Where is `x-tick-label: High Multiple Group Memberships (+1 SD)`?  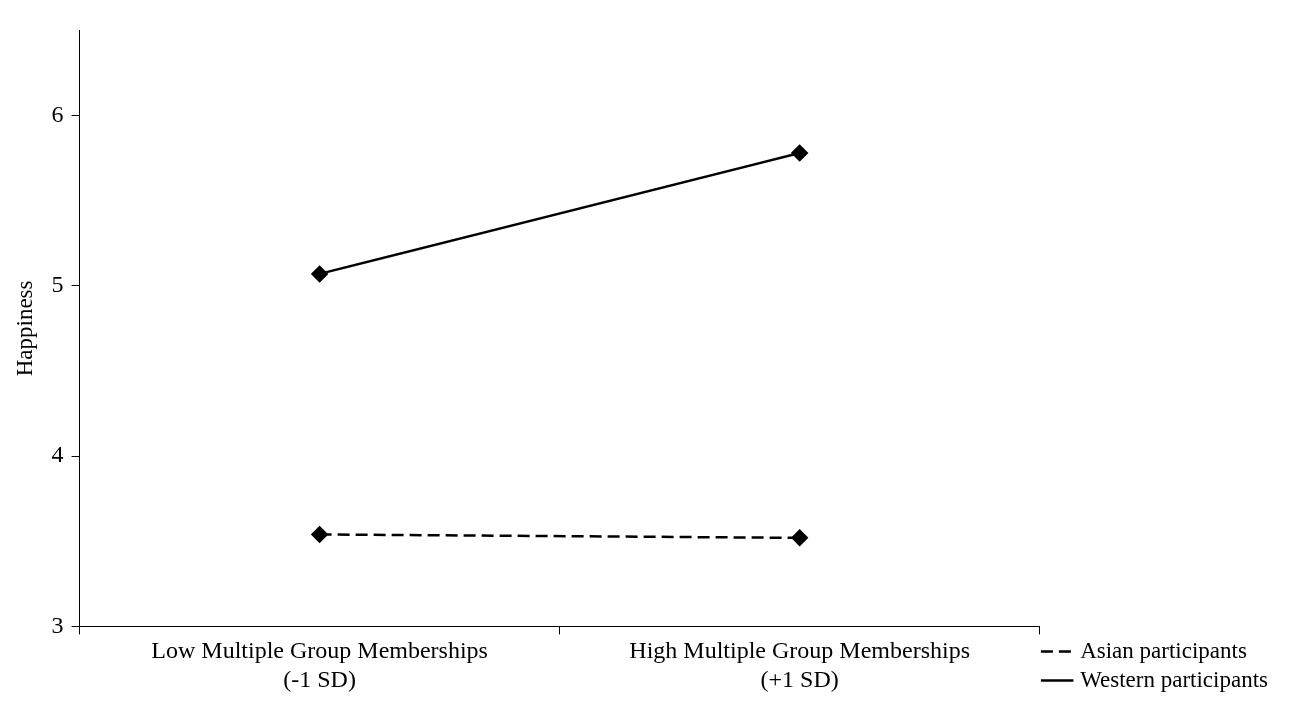 x-tick-label: High Multiple Group Memberships (+1 SD) is located at coordinates (799, 664).